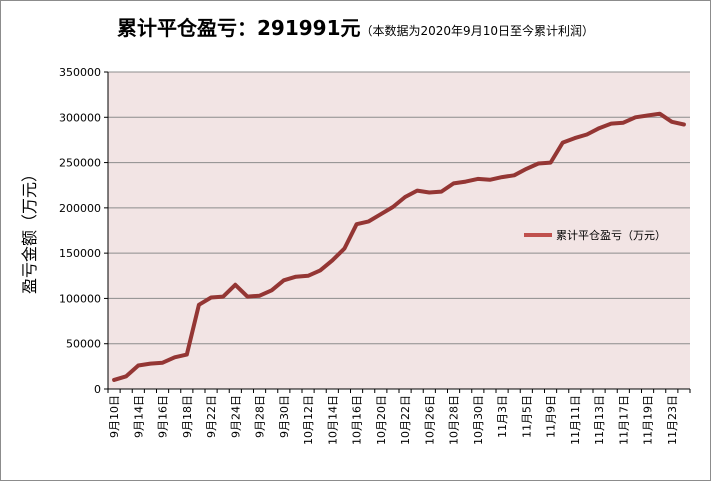 This screenshot has height=481, width=711. Describe the element at coordinates (138, 416) in the screenshot. I see `x-tick-label: 9月14日` at that location.